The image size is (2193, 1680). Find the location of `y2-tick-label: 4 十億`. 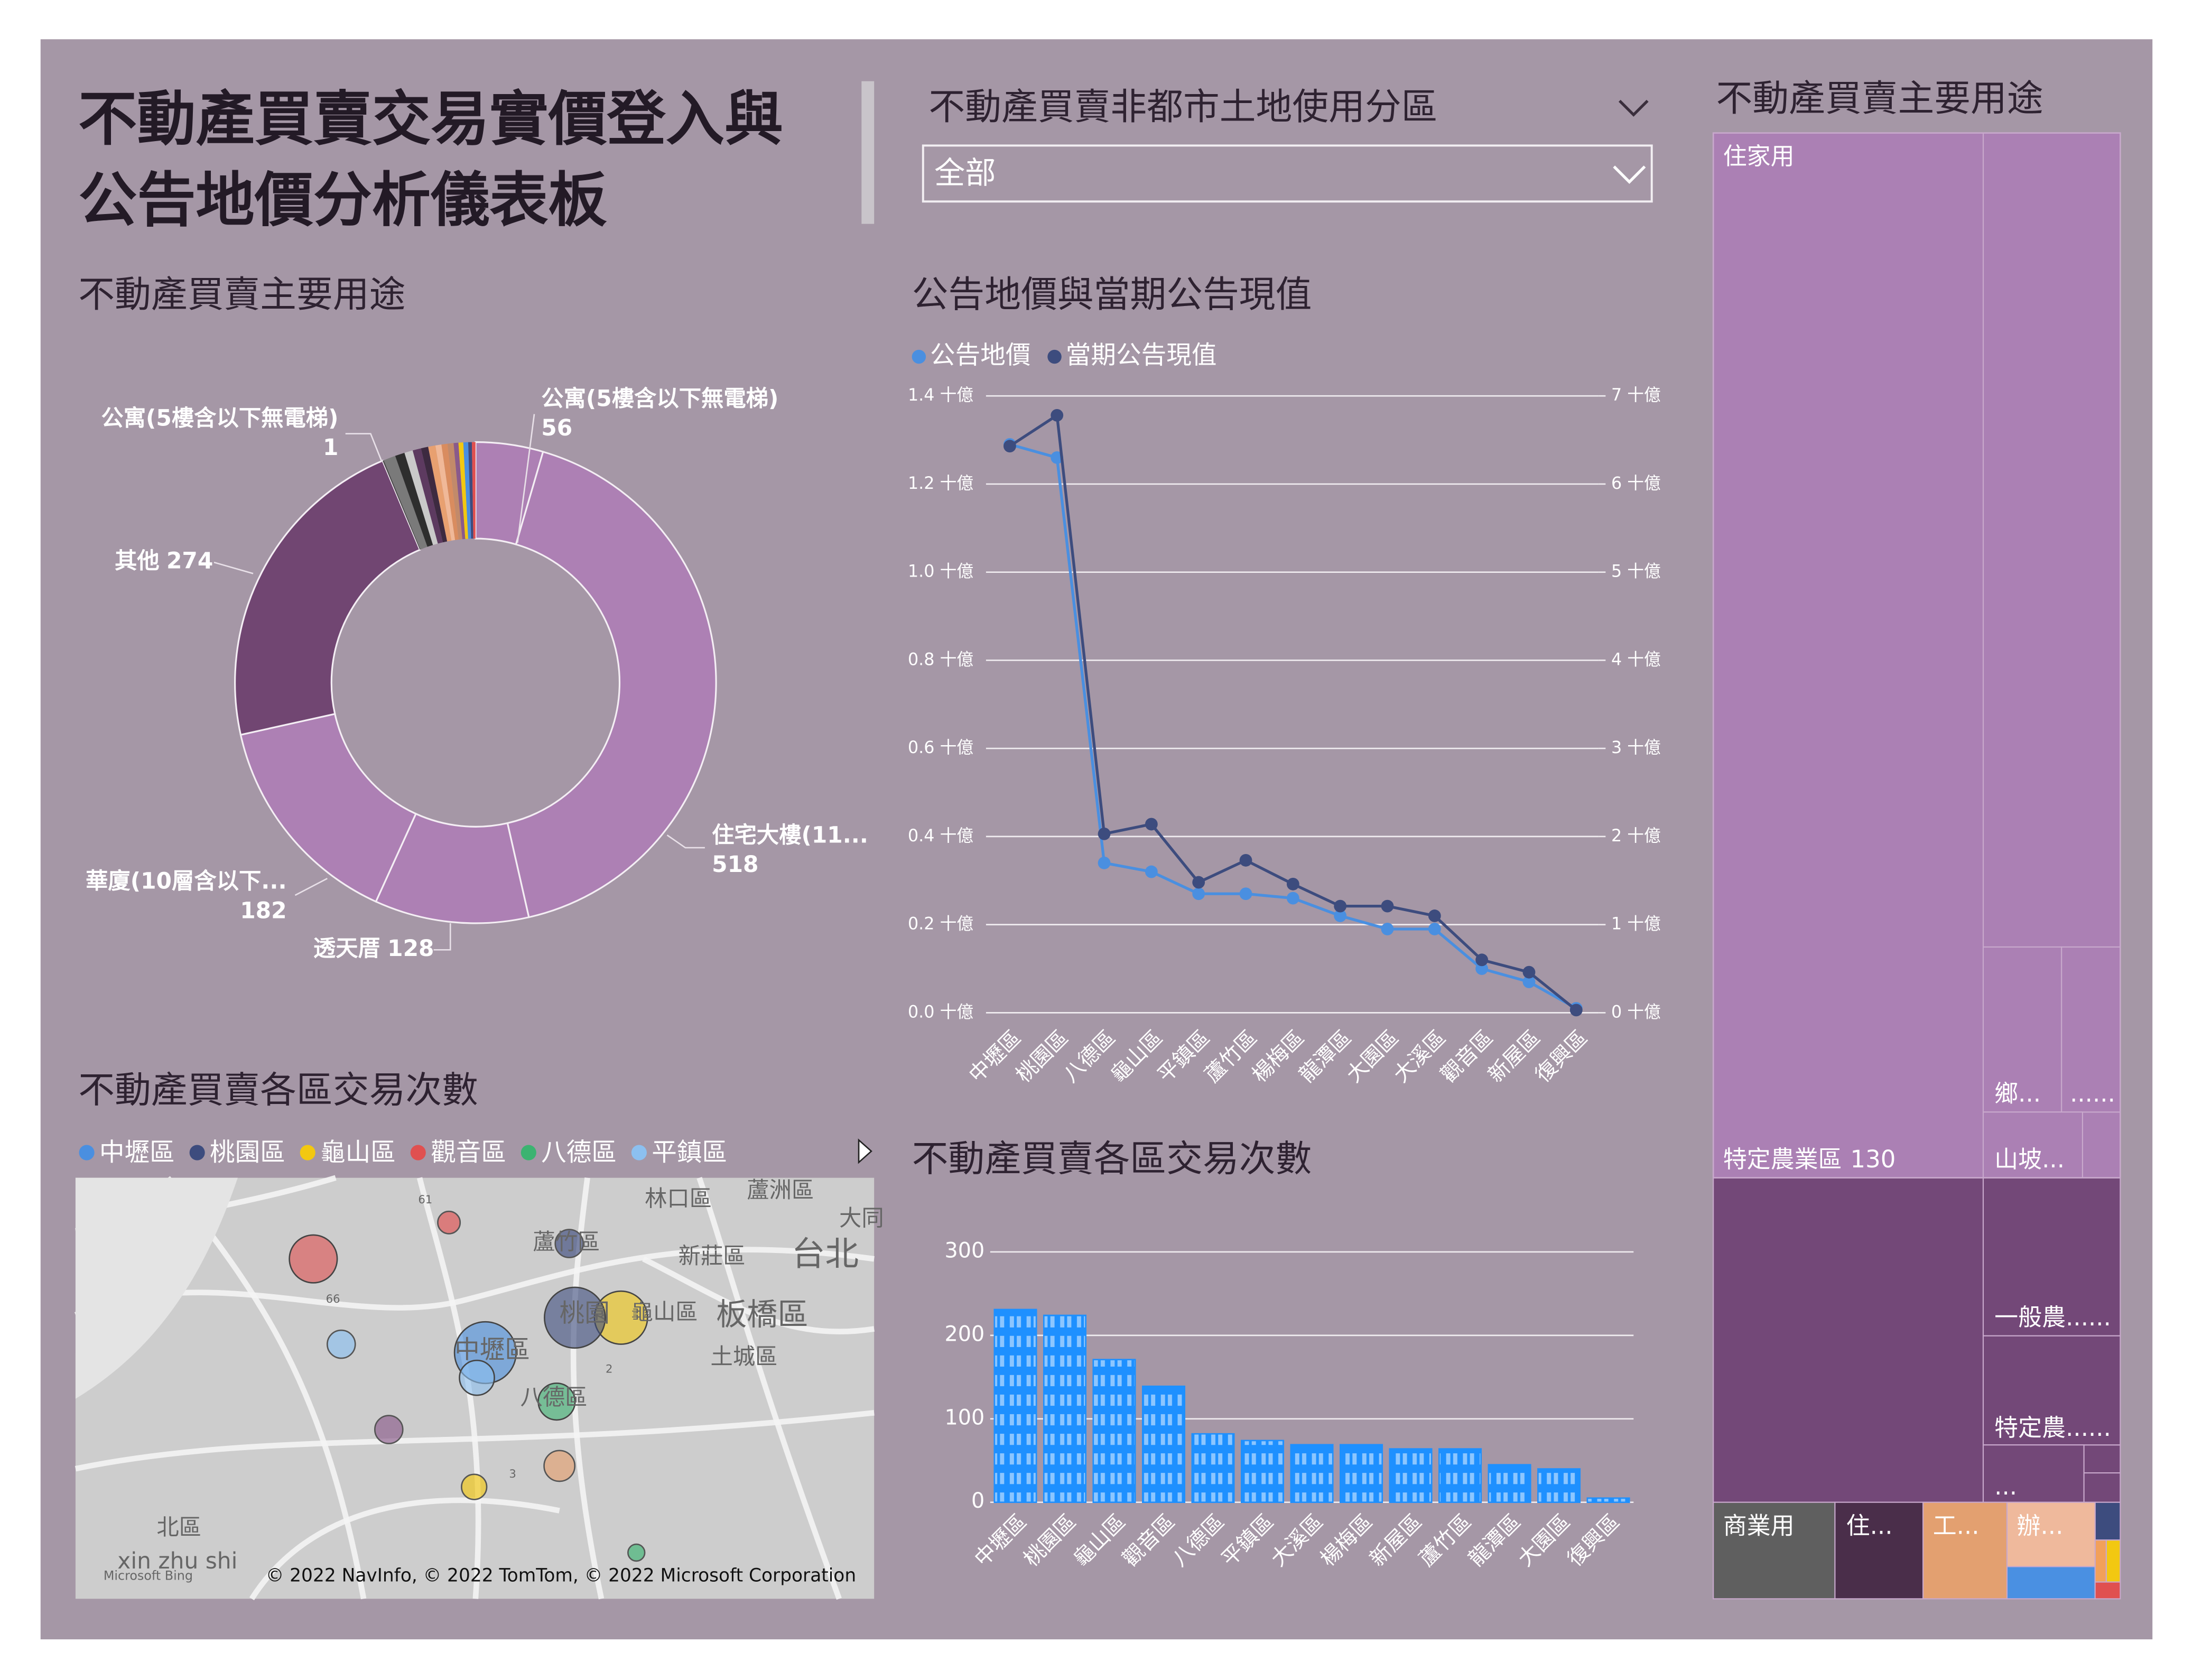

y2-tick-label: 4 十億 is located at coordinates (1636, 659).